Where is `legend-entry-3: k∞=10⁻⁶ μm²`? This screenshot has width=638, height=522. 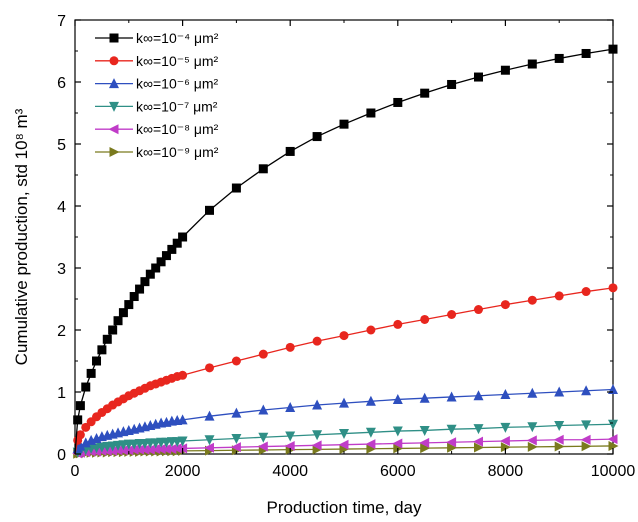 legend-entry-3: k∞=10⁻⁶ μm² is located at coordinates (156, 84).